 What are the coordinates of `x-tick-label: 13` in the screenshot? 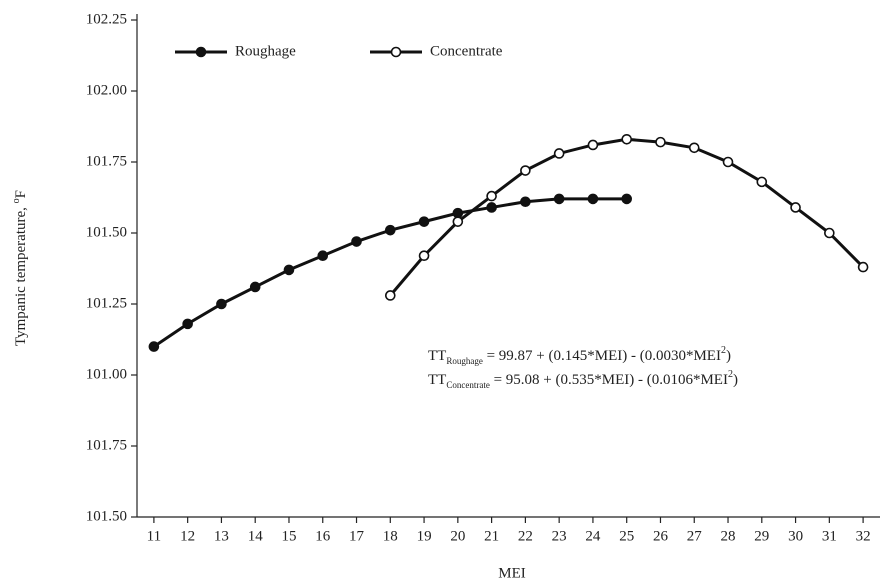 It's located at (221, 536).